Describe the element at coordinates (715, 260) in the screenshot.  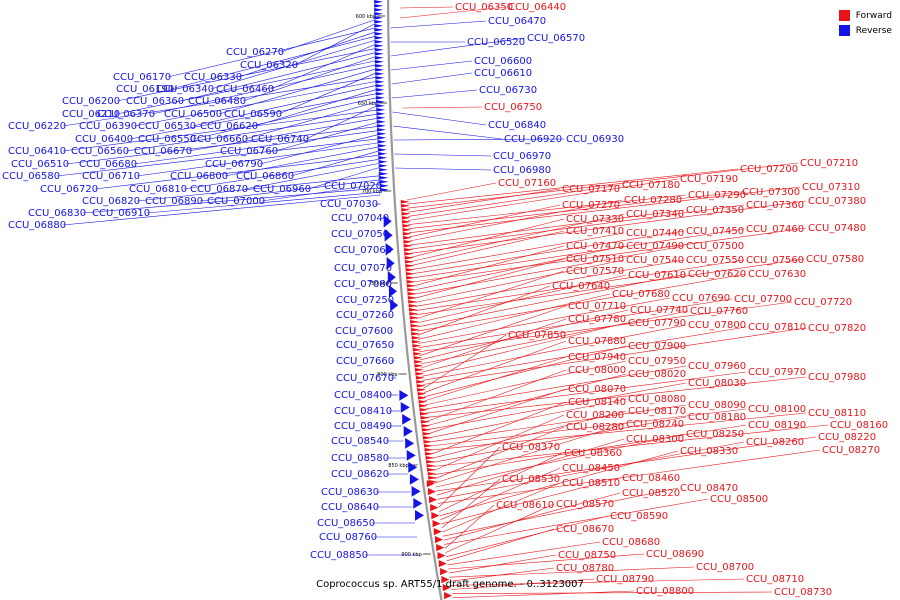
I see `forward-gene-label: CCU_07550` at that location.